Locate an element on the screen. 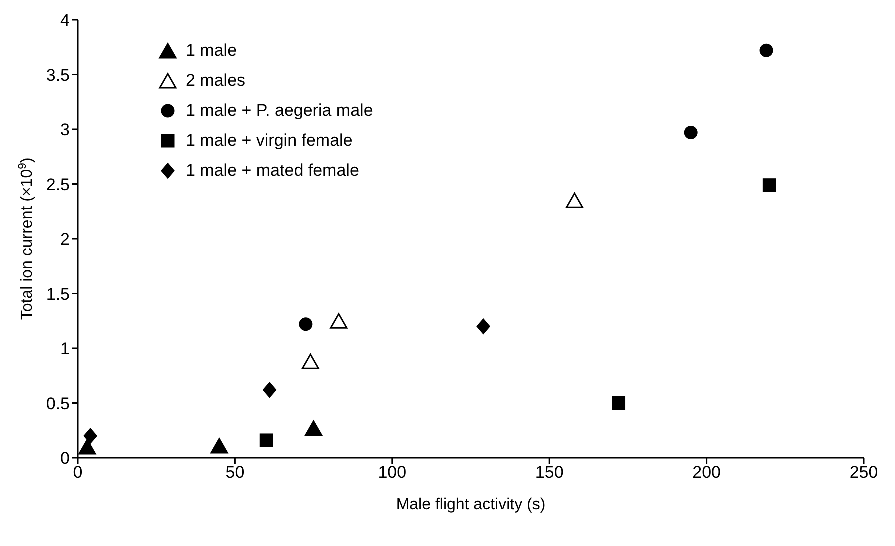  y-tick-label: 1.5 is located at coordinates (58, 294).